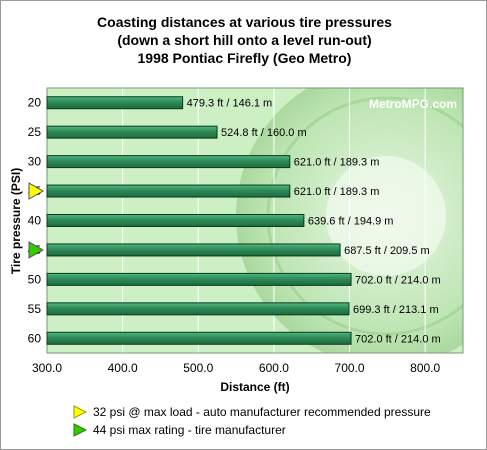  What do you see at coordinates (35, 338) in the screenshot?
I see `y-tick-label: 60` at bounding box center [35, 338].